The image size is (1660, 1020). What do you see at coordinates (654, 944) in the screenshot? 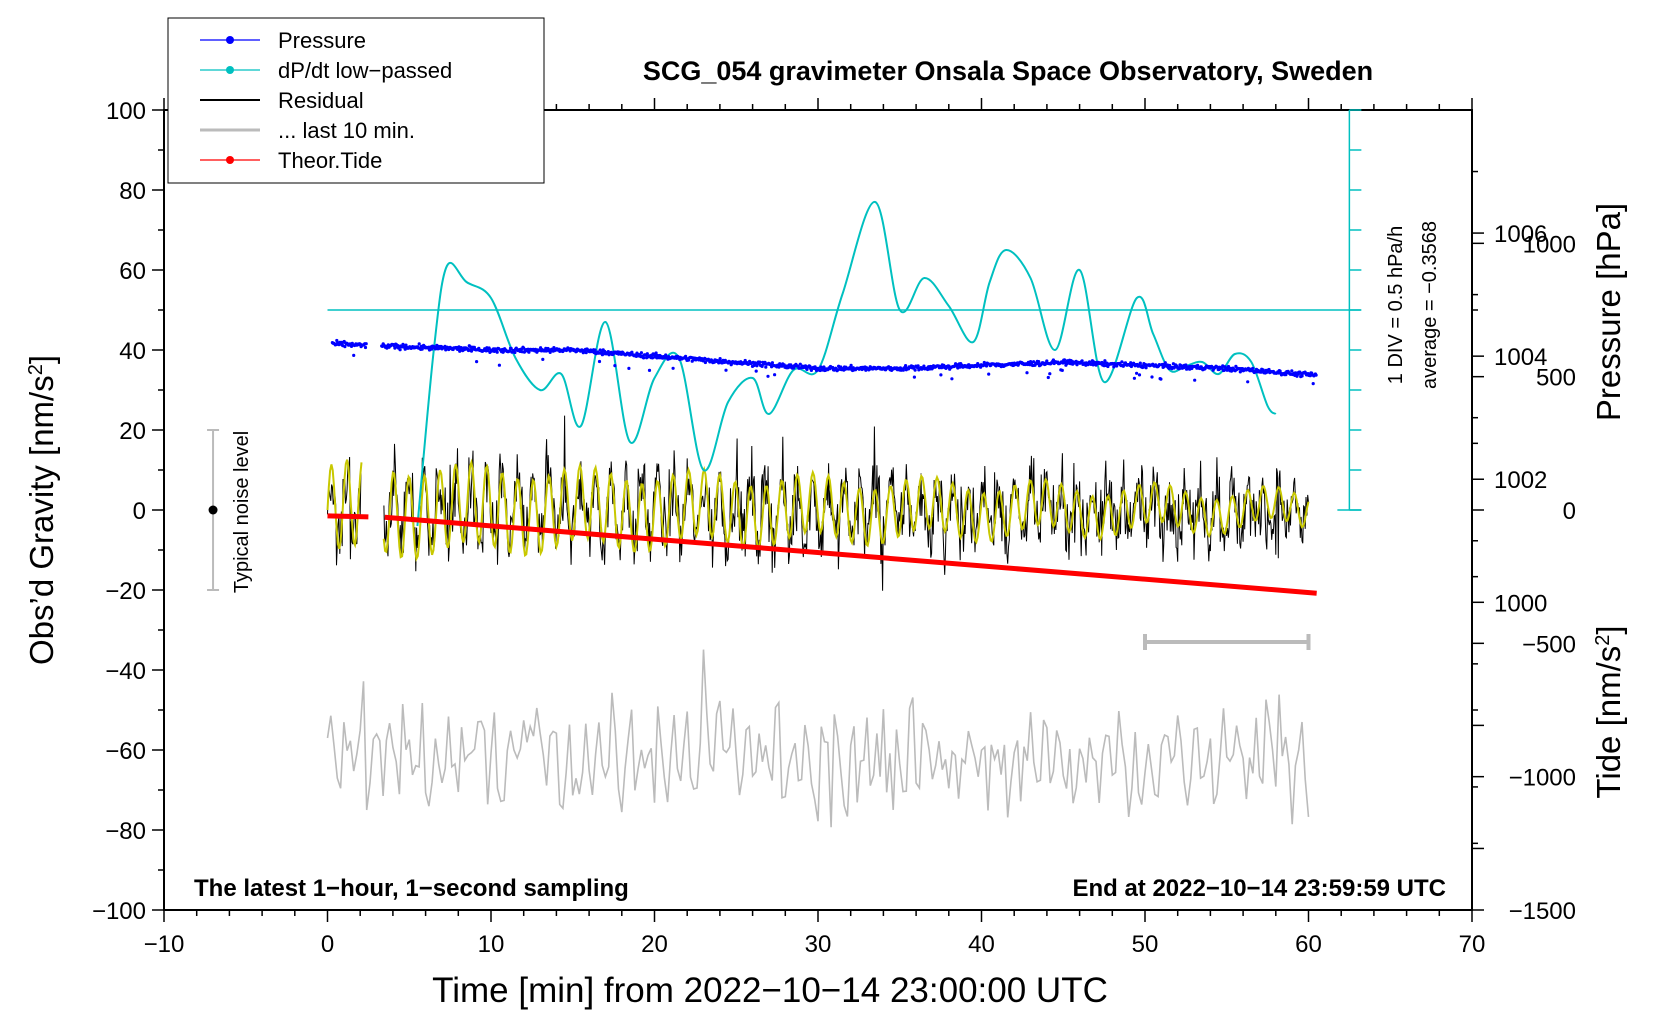
I see `x-tick-label: 20` at bounding box center [654, 944].